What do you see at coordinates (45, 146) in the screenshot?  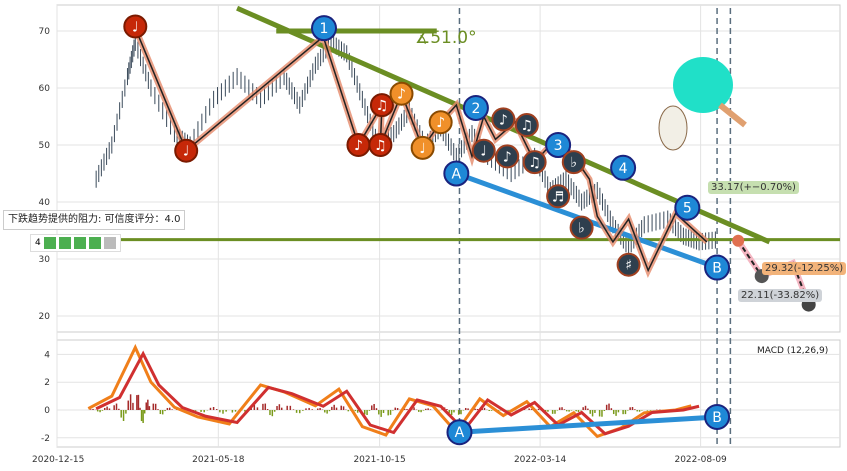 I see `y-tick-label: 50` at bounding box center [45, 146].